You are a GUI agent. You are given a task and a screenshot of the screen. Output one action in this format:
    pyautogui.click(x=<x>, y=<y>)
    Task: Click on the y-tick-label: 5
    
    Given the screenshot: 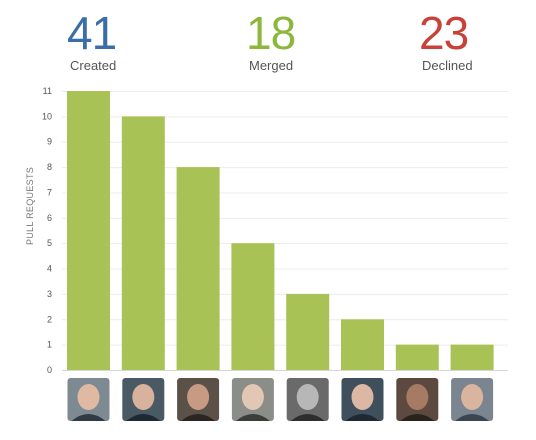 What is the action you would take?
    pyautogui.click(x=49, y=243)
    